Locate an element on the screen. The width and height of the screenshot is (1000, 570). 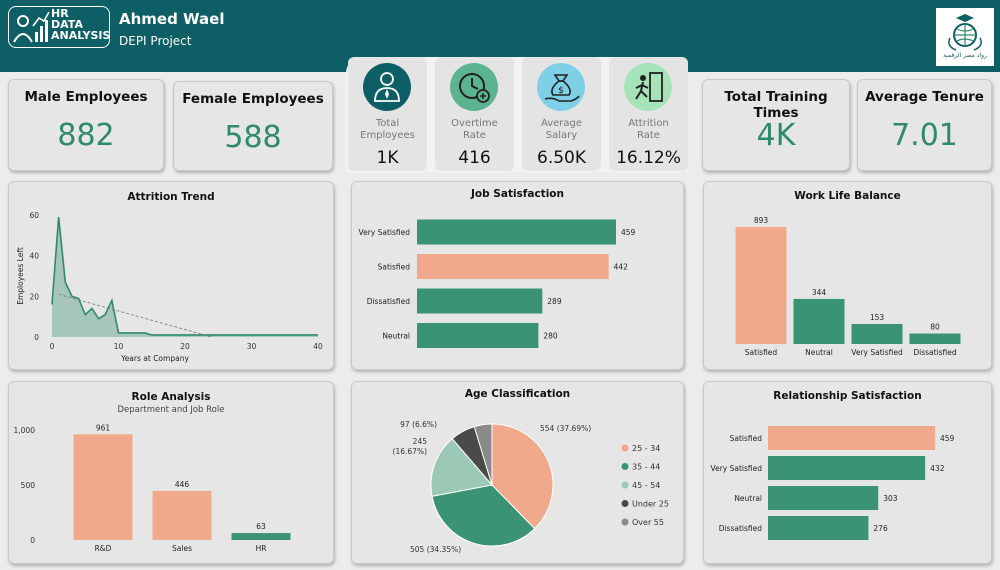
bar-hr is located at coordinates (261, 536).